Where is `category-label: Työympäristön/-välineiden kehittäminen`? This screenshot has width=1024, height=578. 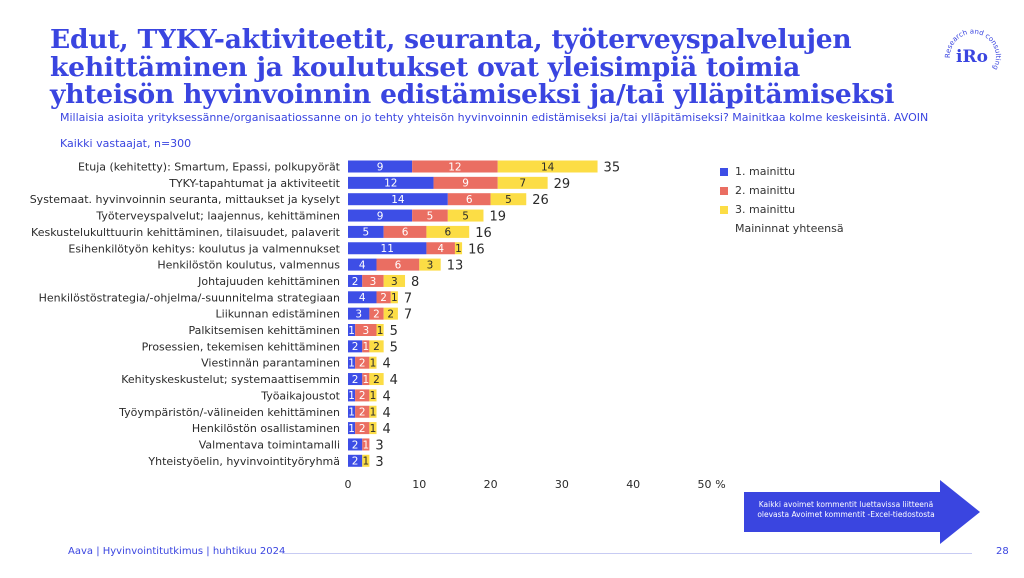 category-label: Työympäristön/-välineiden kehittäminen is located at coordinates (229, 412).